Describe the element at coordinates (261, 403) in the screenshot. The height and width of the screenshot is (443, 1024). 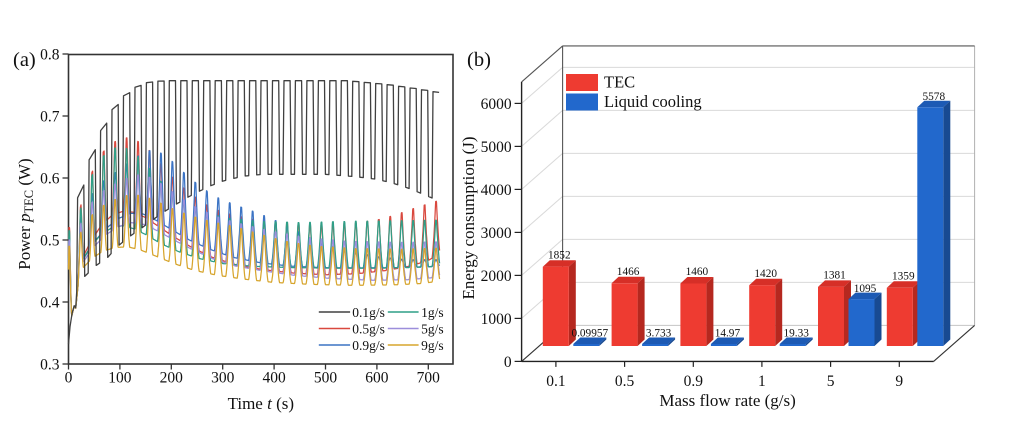
I see `svg-text: Time t (s)` at that location.